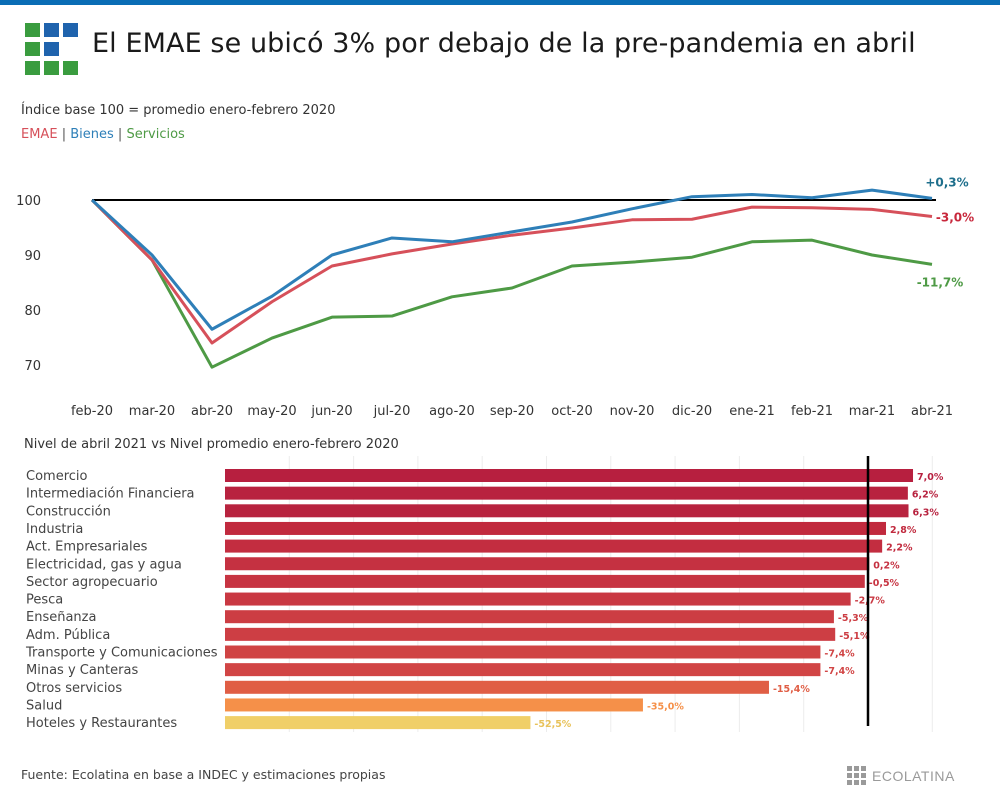 Image resolution: width=1000 pixels, height=800 pixels. What do you see at coordinates (54, 529) in the screenshot?
I see `category-label: Industria` at bounding box center [54, 529].